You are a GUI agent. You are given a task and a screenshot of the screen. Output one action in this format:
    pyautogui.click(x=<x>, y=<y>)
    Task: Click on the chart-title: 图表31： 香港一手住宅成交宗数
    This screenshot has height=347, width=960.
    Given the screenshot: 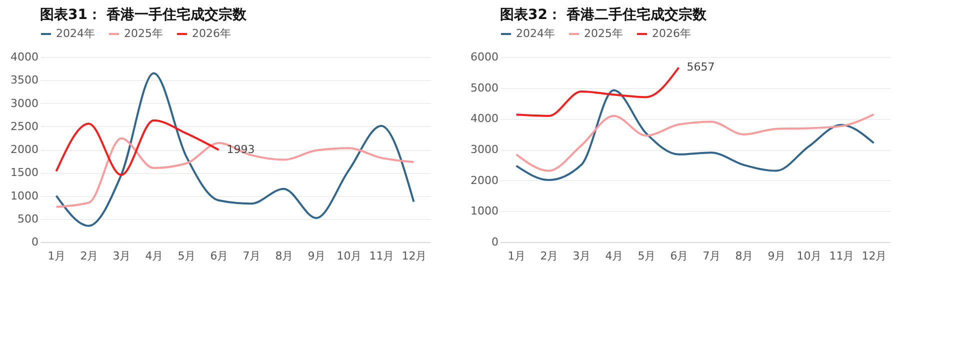 What is the action you would take?
    pyautogui.click(x=144, y=14)
    